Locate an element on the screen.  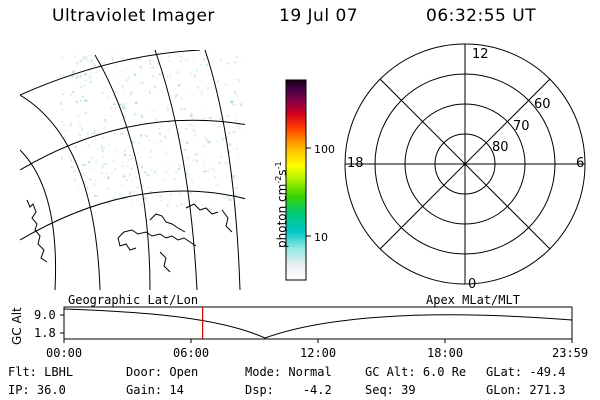
colorbar-unit-text: photon cm-2s-1 is located at coordinates (281, 204).